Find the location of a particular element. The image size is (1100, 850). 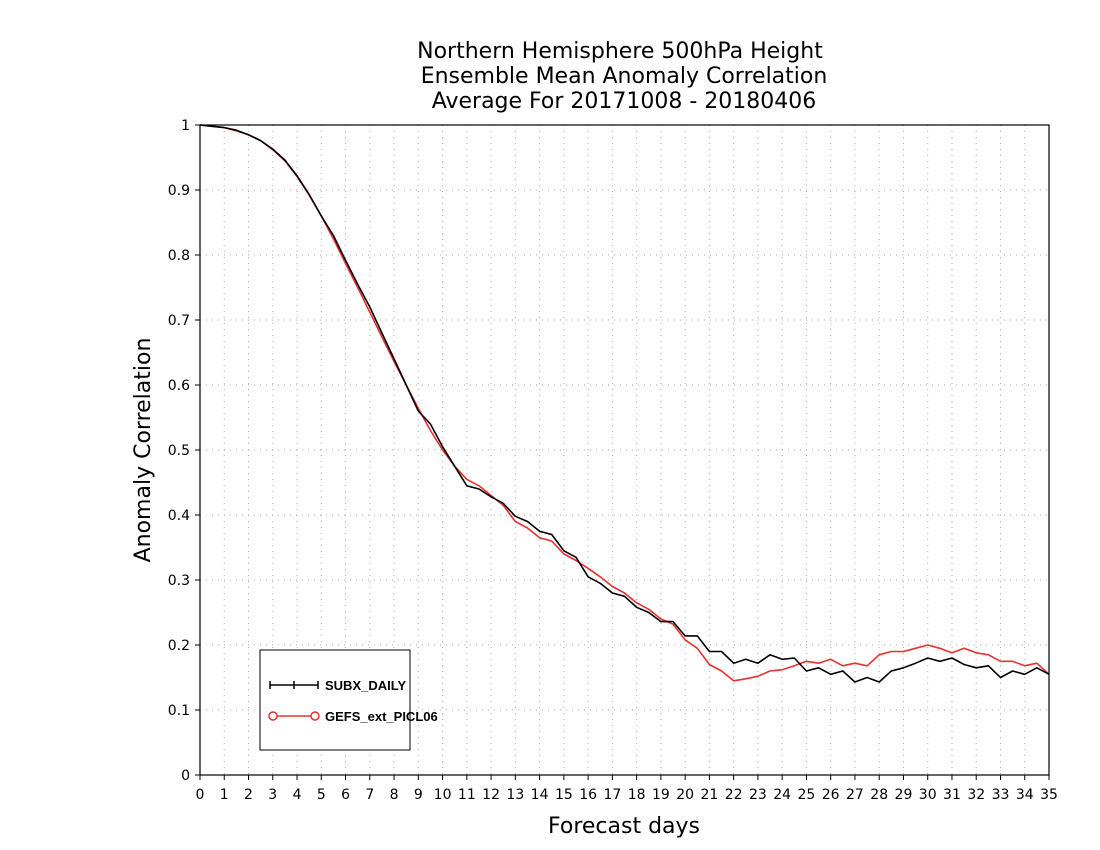

x-tick-label: 32 is located at coordinates (976, 795).